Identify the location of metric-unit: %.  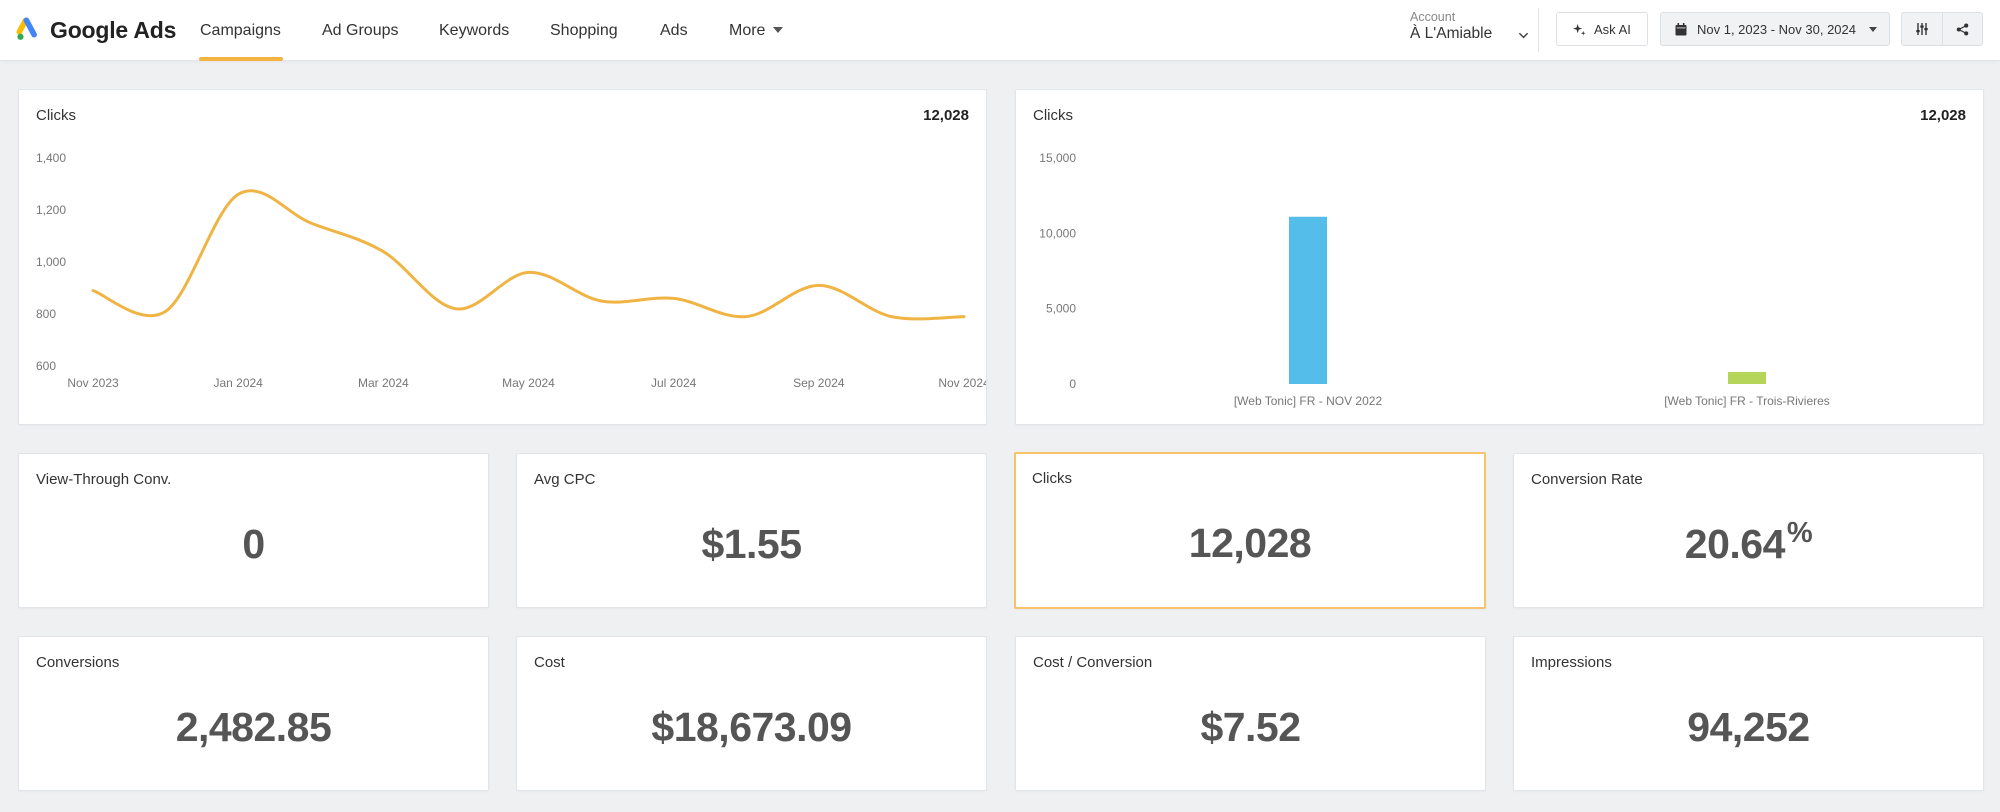
(1799, 533).